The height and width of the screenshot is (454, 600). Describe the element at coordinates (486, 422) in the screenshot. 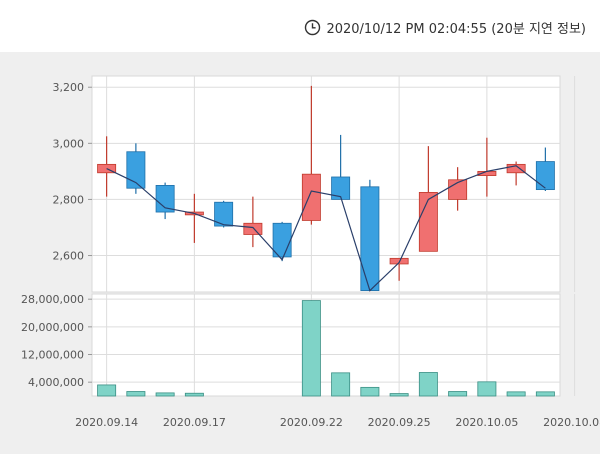

I see `x-tick-label: 2020.10.05` at that location.